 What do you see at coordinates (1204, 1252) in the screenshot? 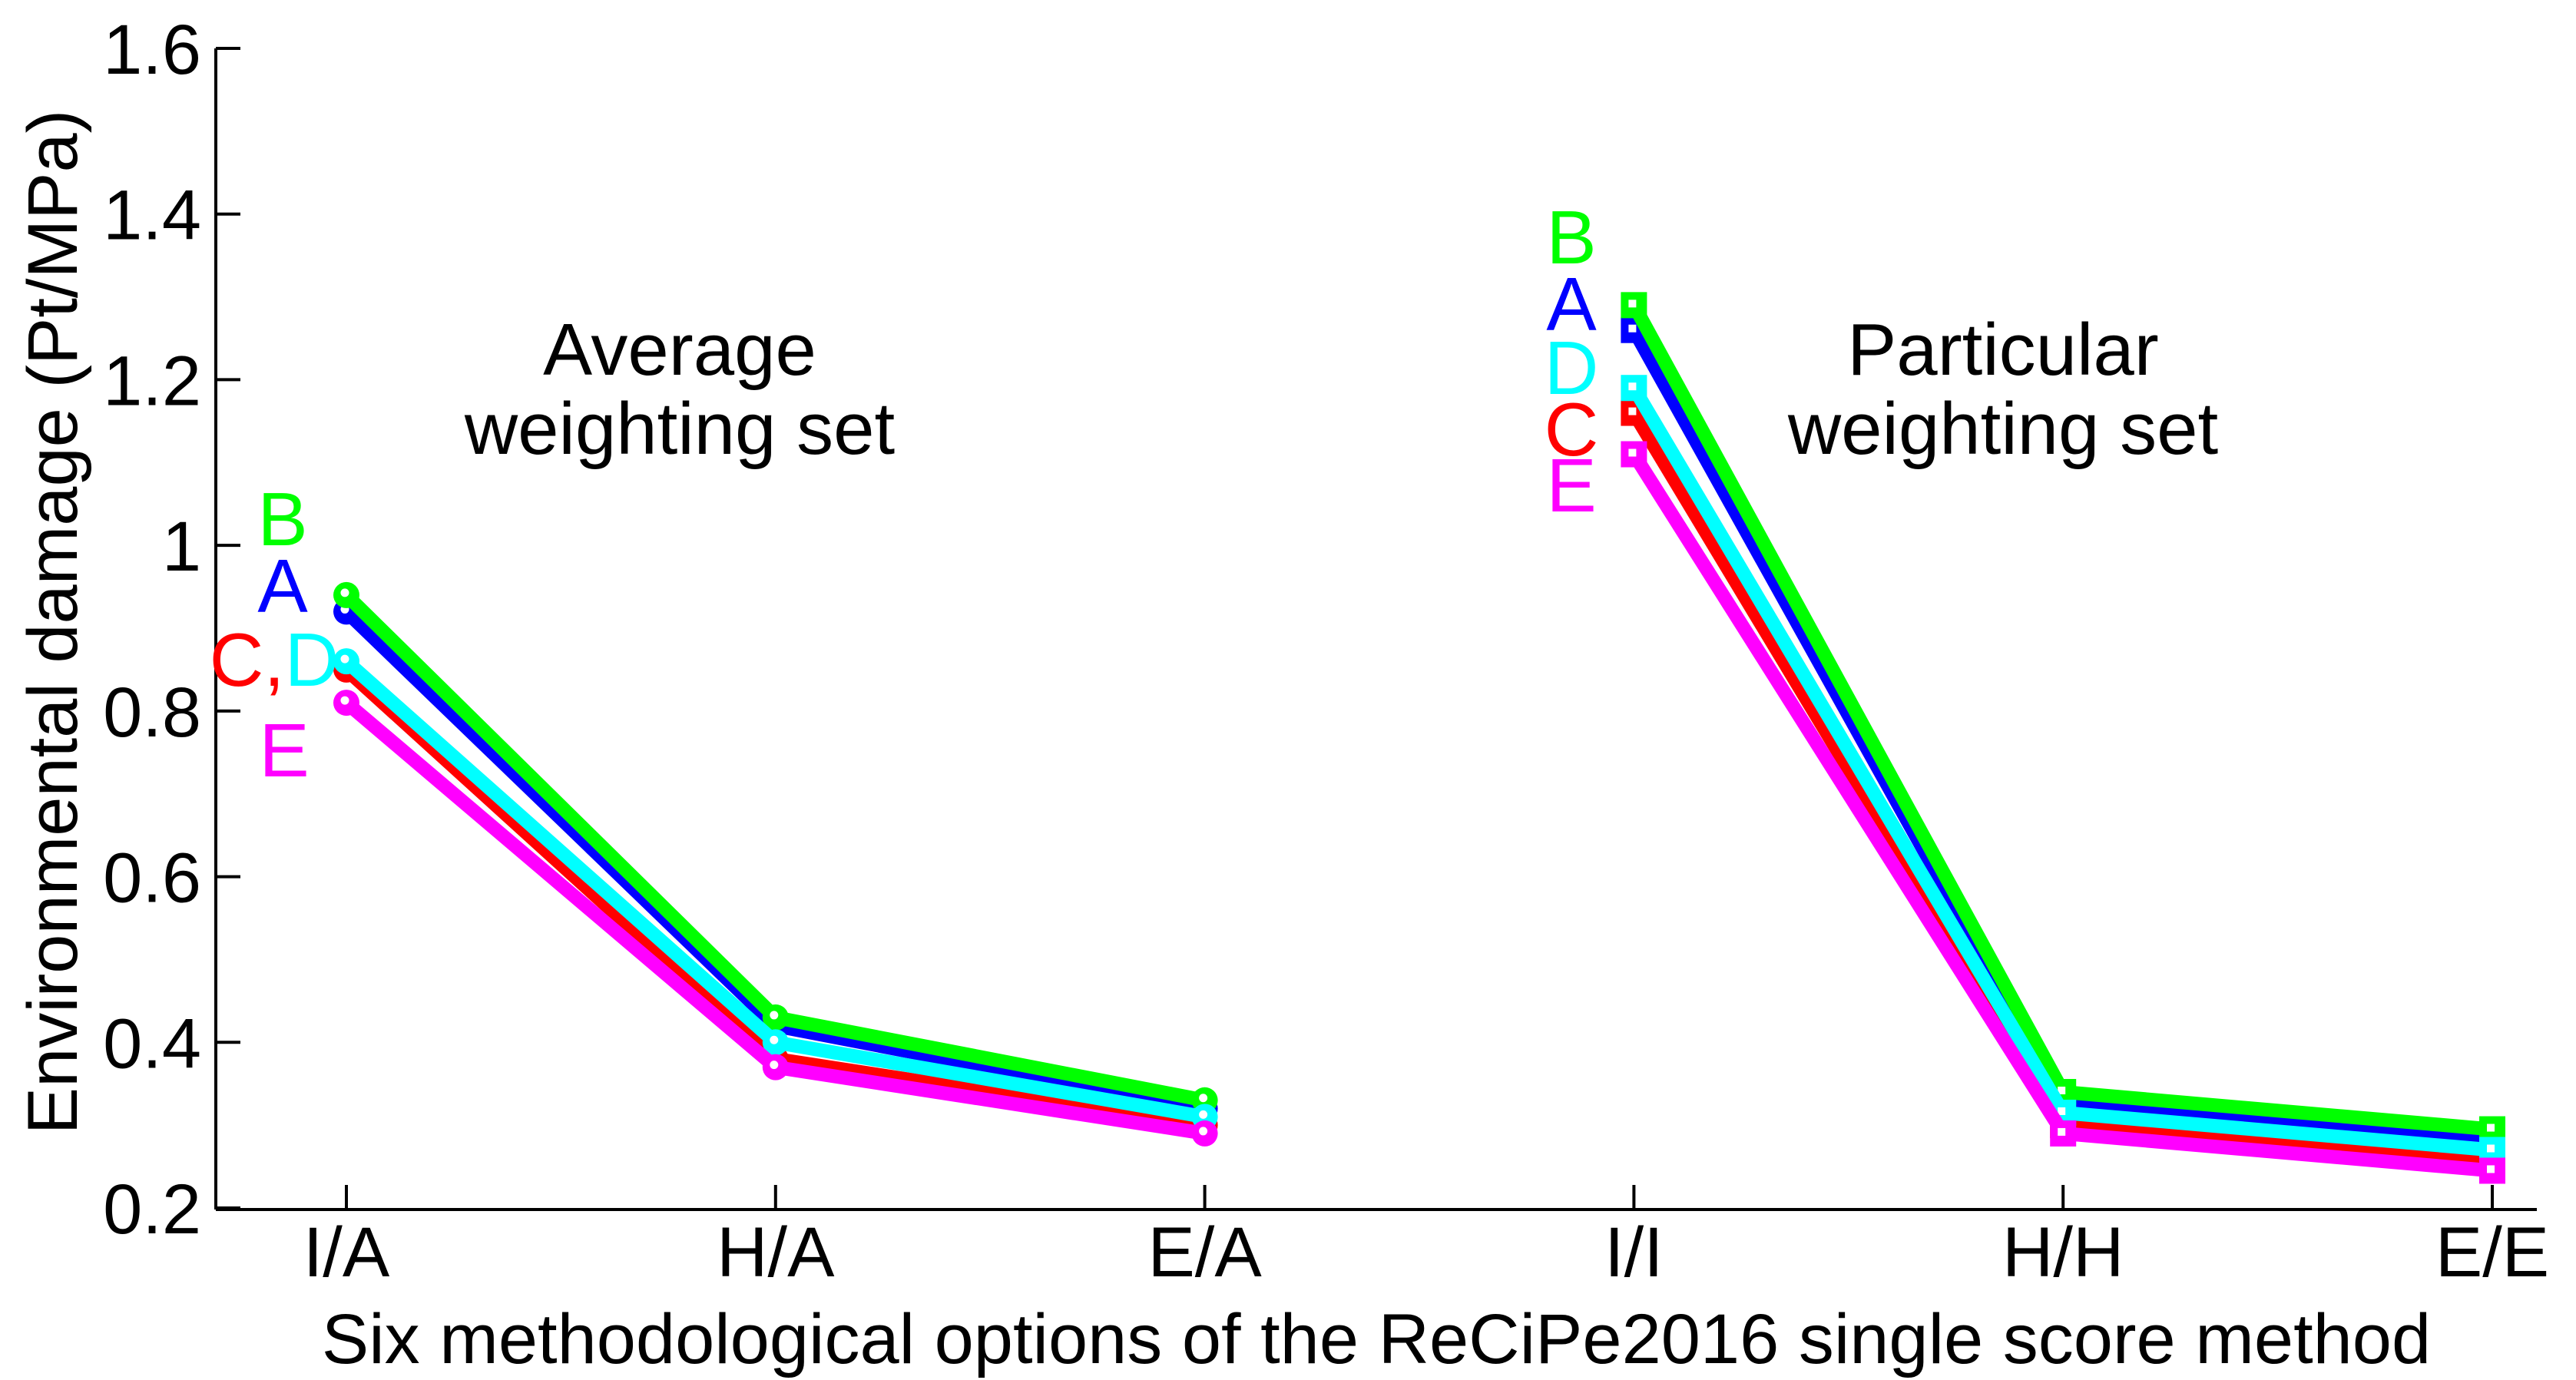
I see `x-tick-label: E/A` at bounding box center [1204, 1252].